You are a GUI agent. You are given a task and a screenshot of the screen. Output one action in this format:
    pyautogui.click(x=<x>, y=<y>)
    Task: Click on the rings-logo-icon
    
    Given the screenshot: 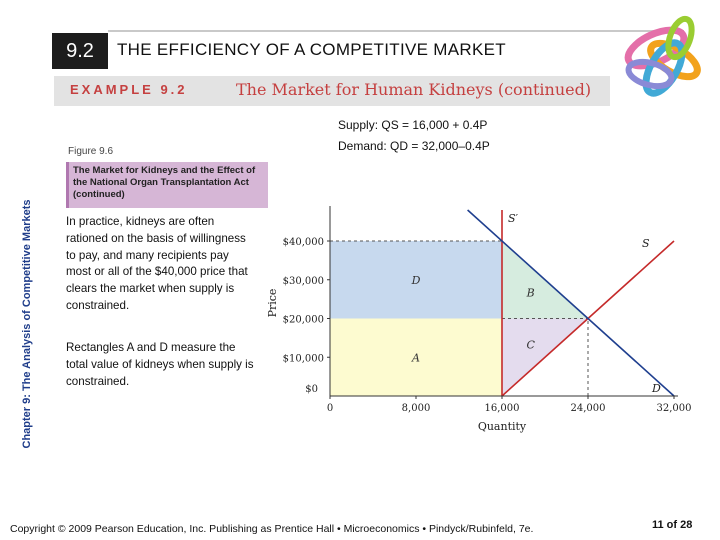 What is the action you would take?
    pyautogui.click(x=662, y=56)
    